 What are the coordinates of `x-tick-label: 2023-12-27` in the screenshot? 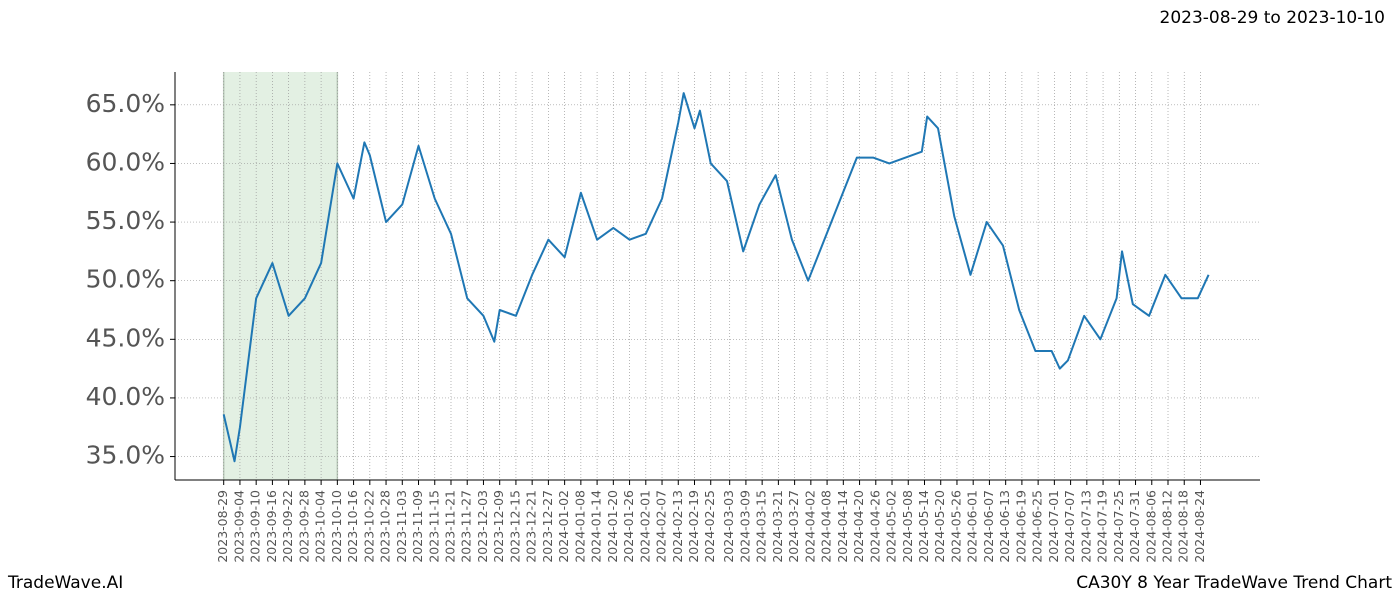 It's located at (547, 526).